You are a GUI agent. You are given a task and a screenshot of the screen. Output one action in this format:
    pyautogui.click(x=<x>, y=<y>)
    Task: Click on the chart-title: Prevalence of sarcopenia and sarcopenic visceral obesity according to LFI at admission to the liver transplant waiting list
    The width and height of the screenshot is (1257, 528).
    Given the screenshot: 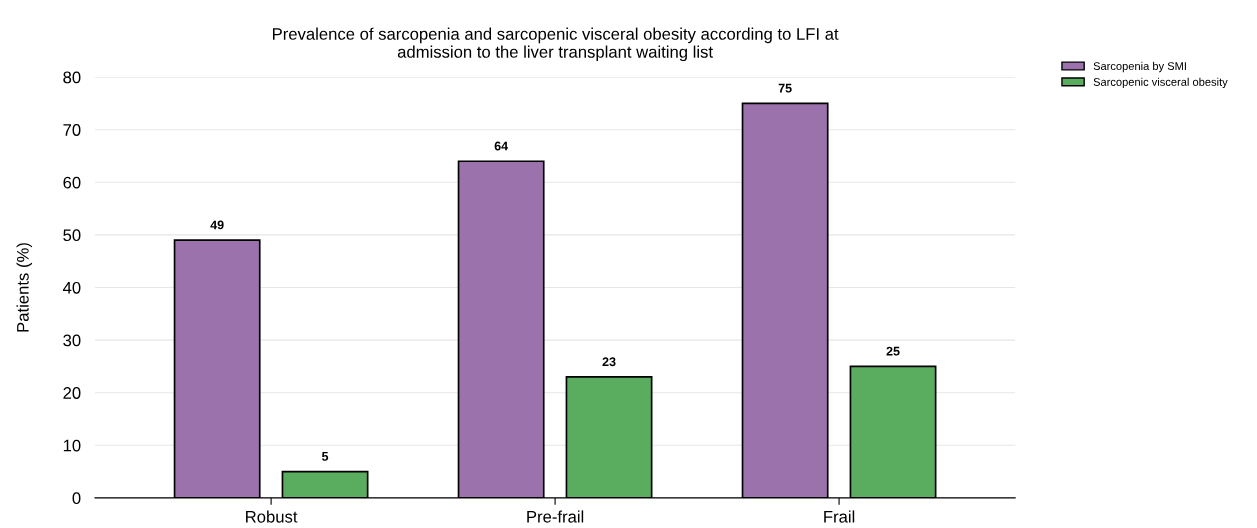 What is the action you would take?
    pyautogui.click(x=555, y=44)
    